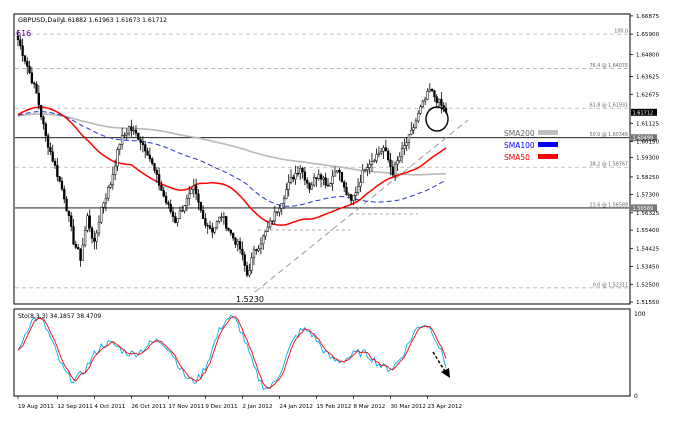 The height and width of the screenshot is (424, 673). Describe the element at coordinates (648, 249) in the screenshot. I see `y-tick-label: 1.54425` at that location.